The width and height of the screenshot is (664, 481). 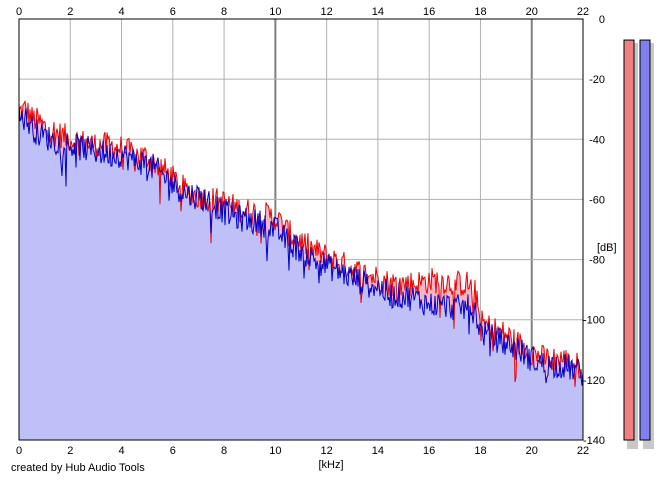 What do you see at coordinates (302, 451) in the screenshot?
I see `x-tick-labels-bottom: 0 2 4 6 8 10 12 14 16 18 20 22` at bounding box center [302, 451].